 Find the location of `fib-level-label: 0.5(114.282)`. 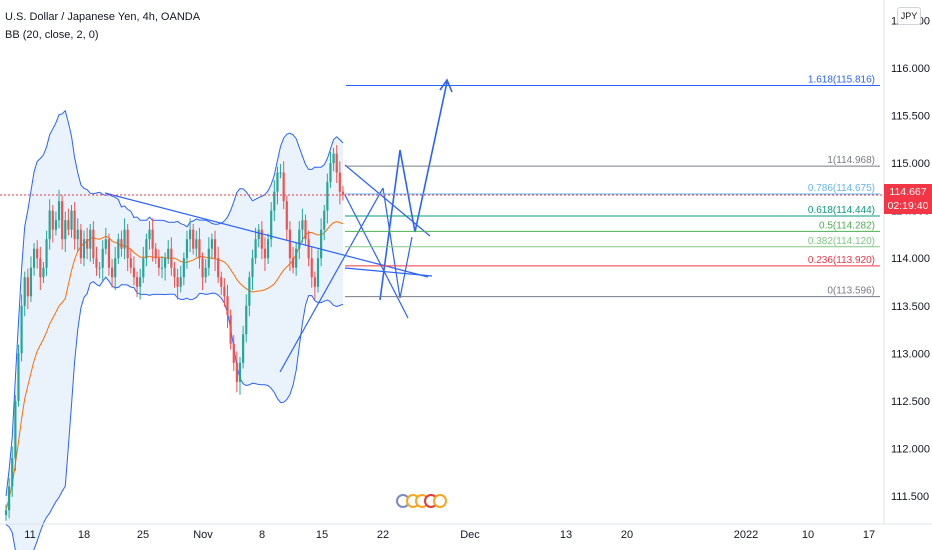

fib-level-label: 0.5(114.282) is located at coordinates (847, 225).